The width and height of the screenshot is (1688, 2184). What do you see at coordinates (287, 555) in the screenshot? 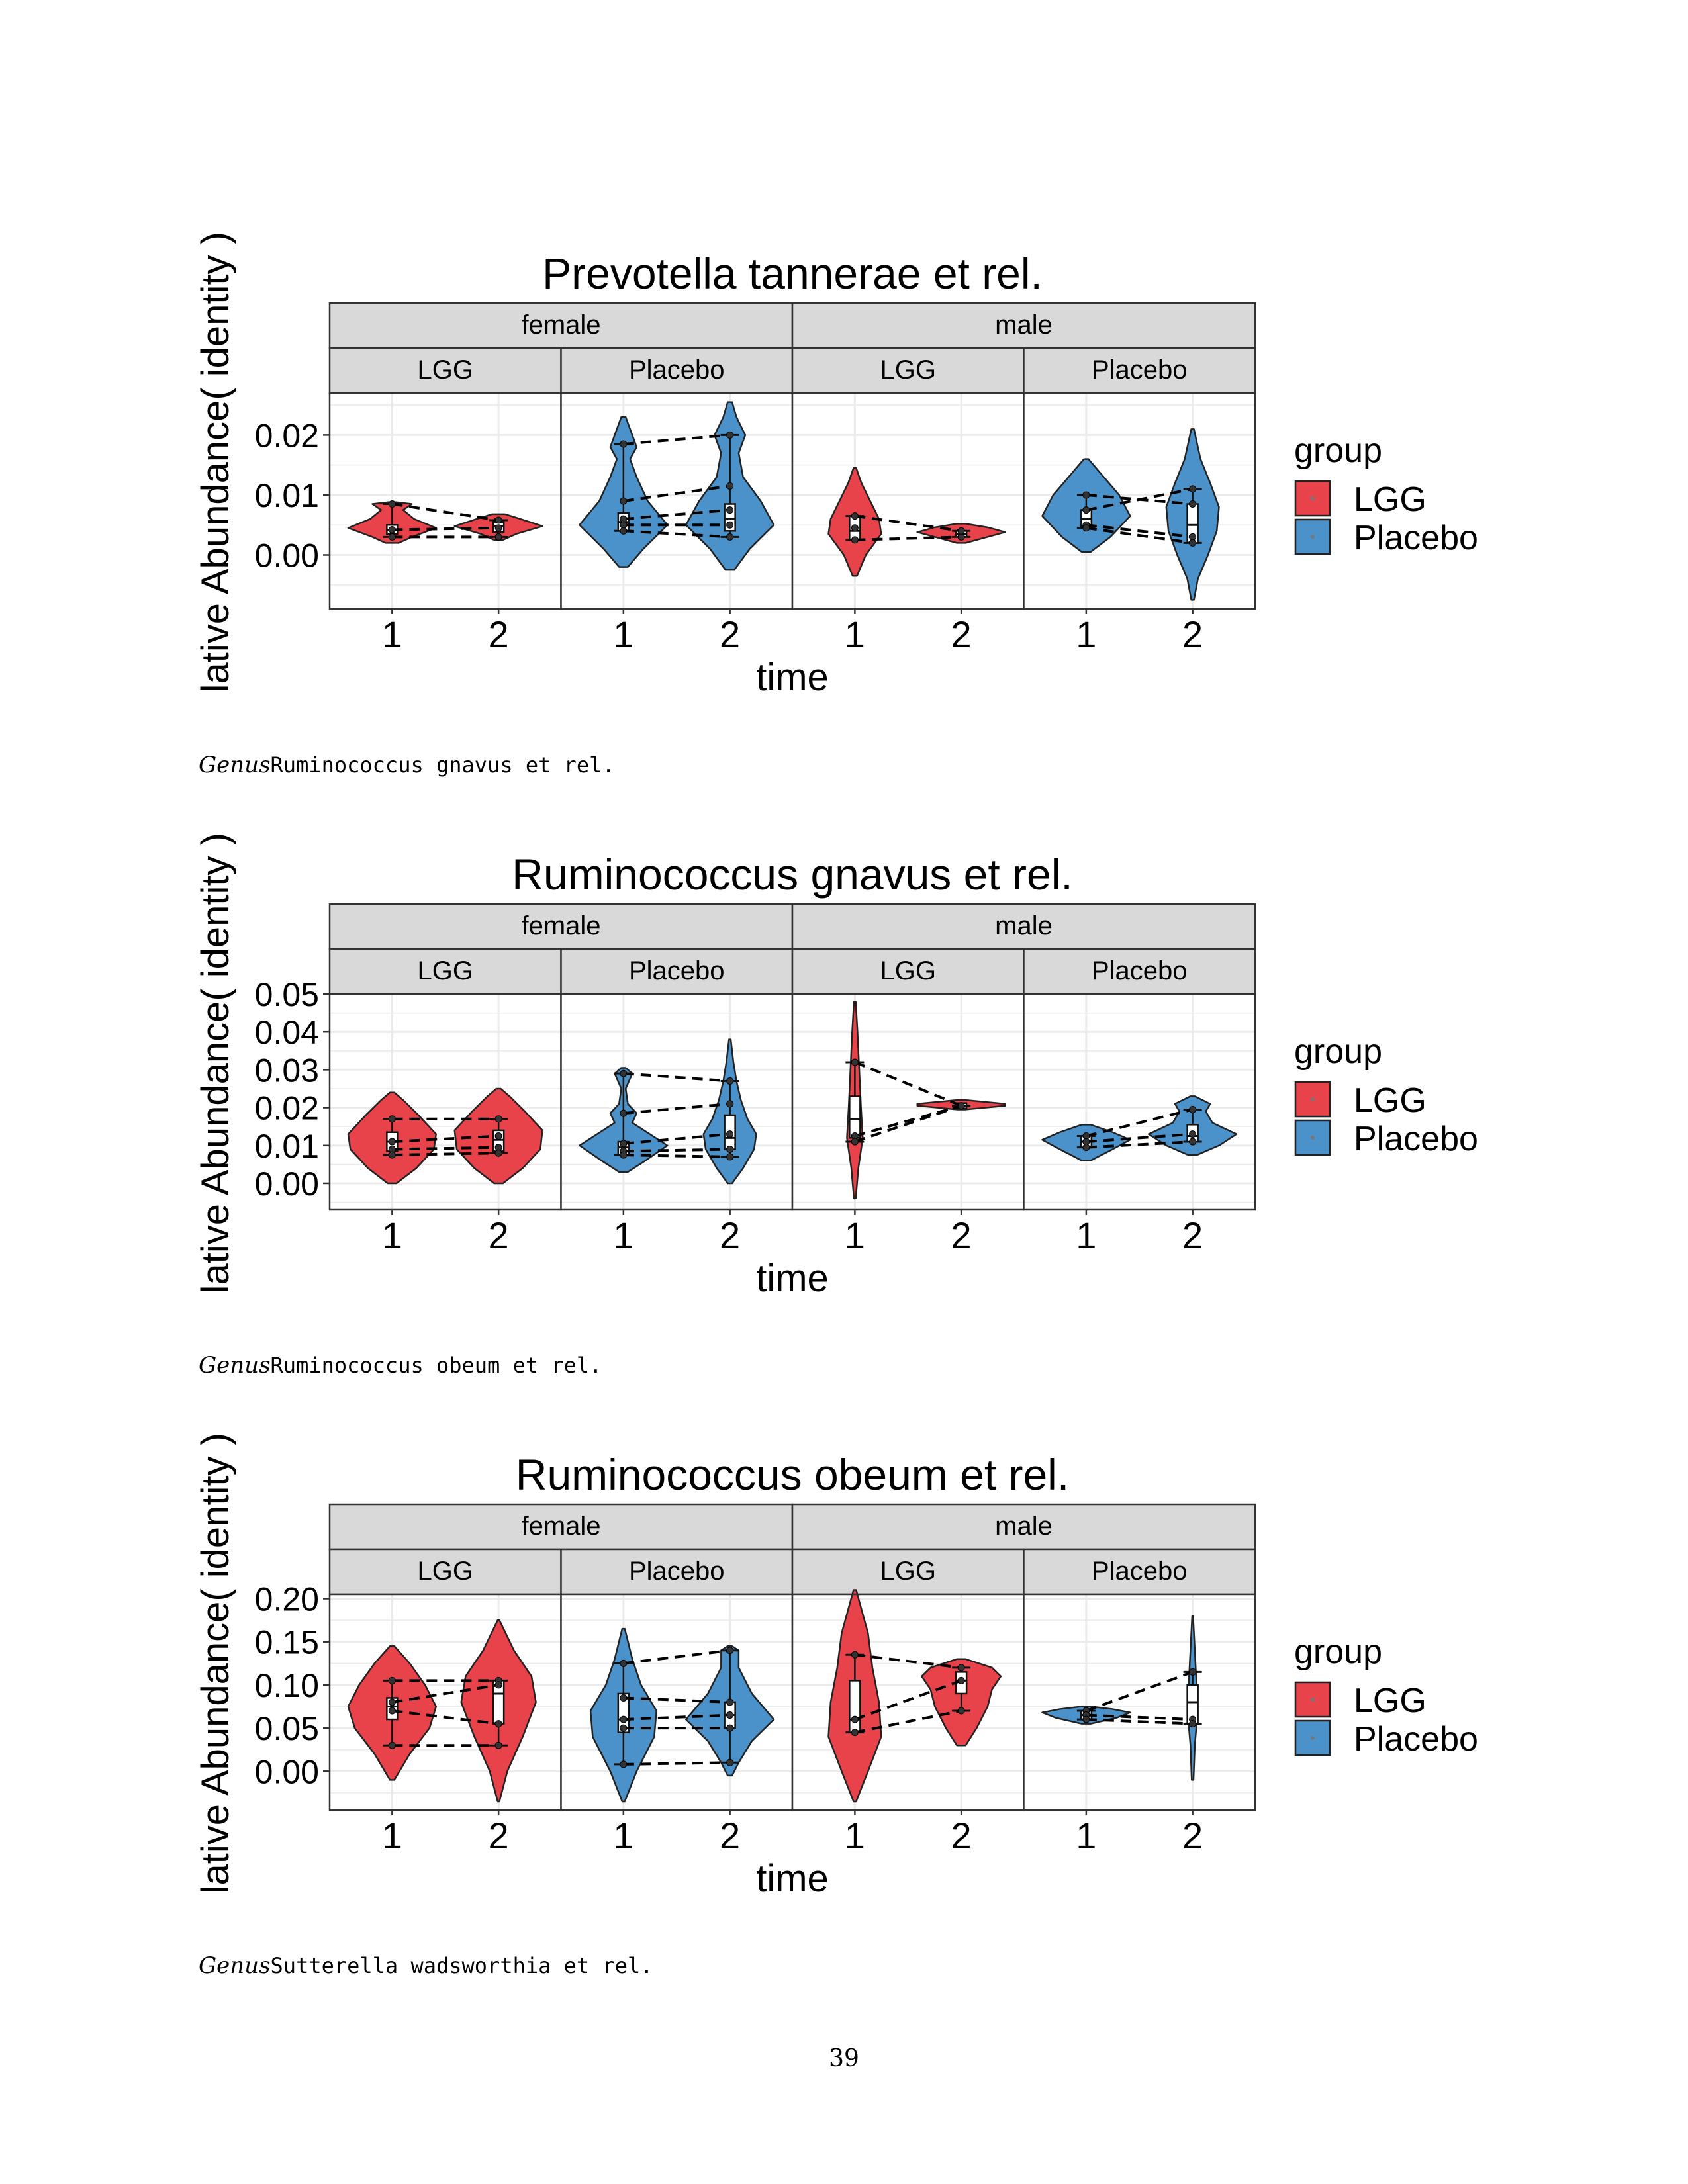
I see `y-tick-label: 0.00` at bounding box center [287, 555].